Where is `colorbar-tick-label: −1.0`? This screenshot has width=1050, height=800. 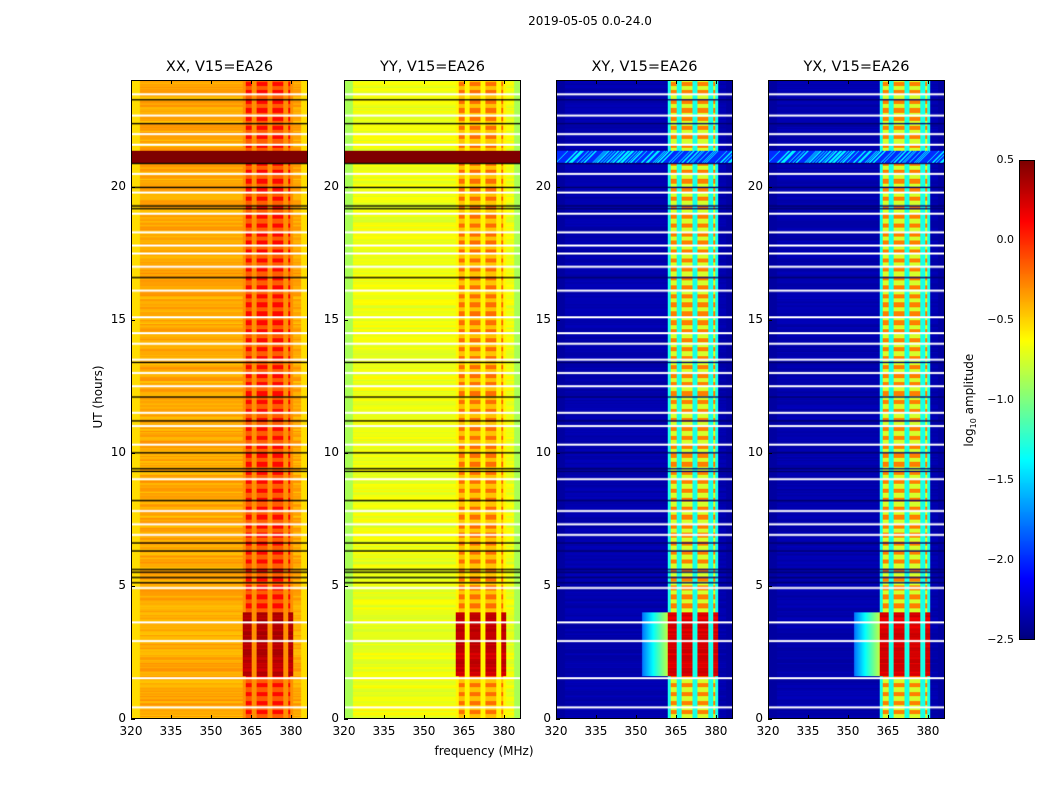
colorbar-tick-label: −1.0 is located at coordinates (1000, 399).